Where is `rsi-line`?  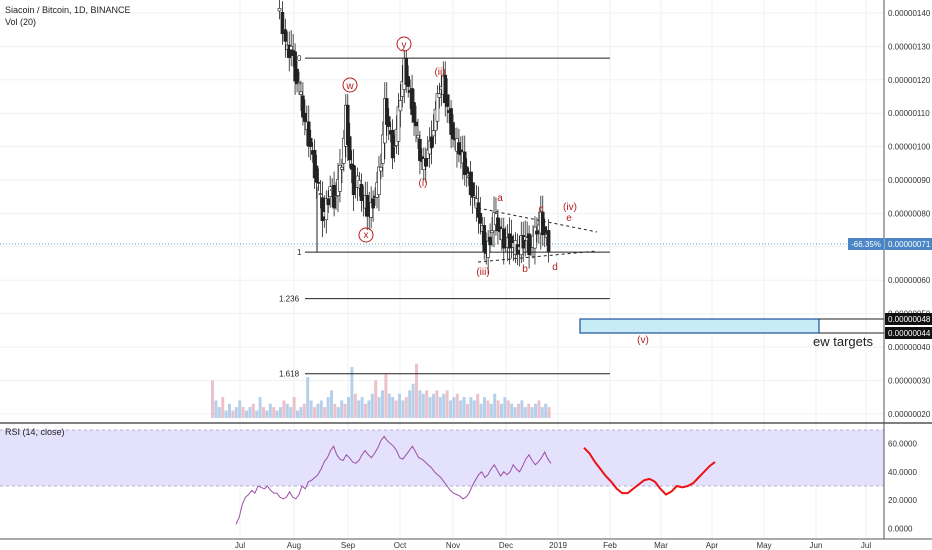 rsi-line is located at coordinates (393, 480).